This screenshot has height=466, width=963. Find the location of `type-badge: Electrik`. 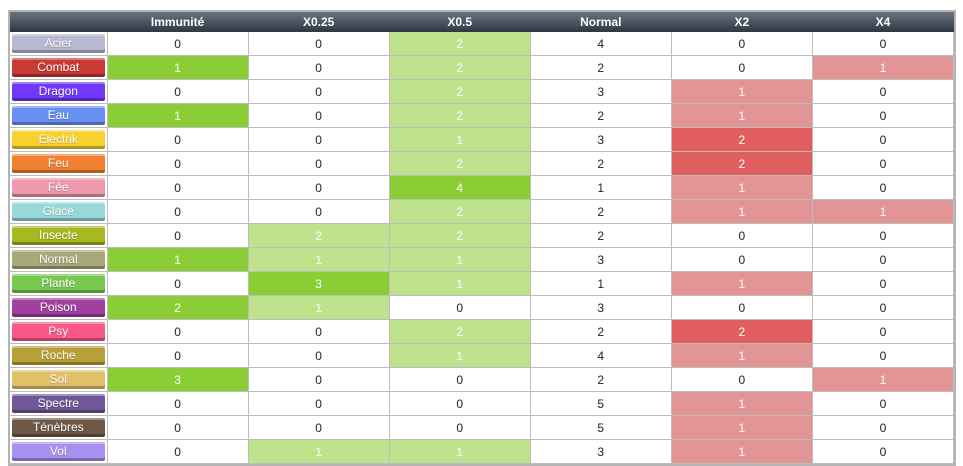

type-badge: Electrik is located at coordinates (58, 139).